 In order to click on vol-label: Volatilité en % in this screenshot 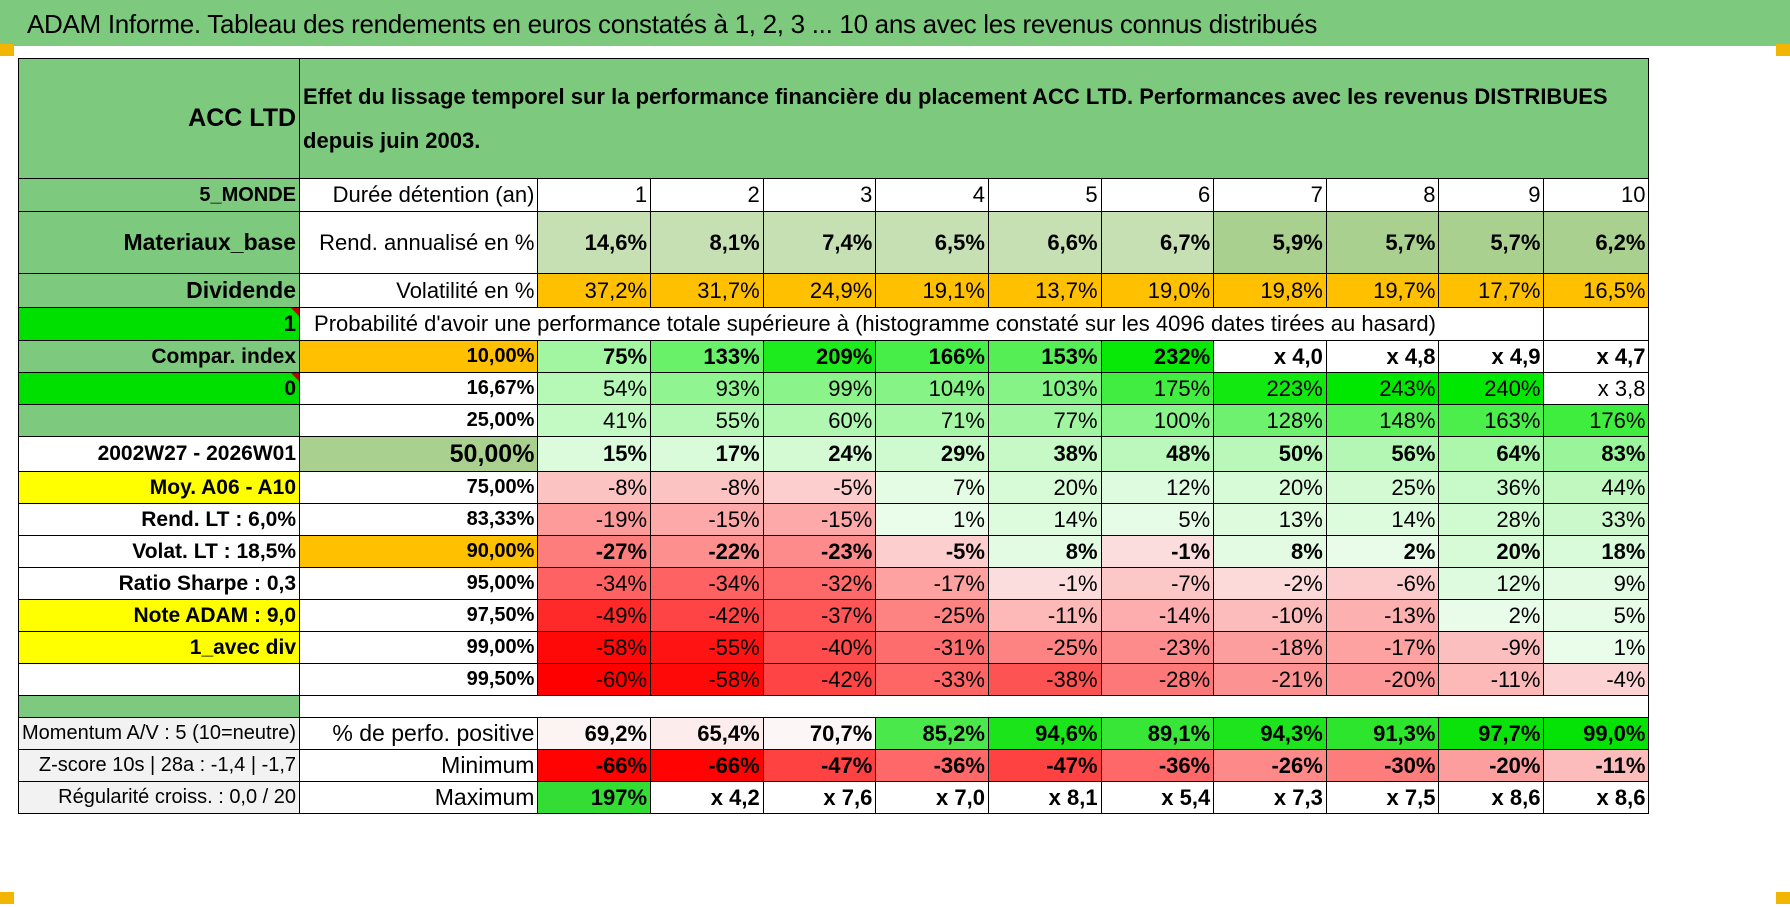, I will do `click(419, 290)`.